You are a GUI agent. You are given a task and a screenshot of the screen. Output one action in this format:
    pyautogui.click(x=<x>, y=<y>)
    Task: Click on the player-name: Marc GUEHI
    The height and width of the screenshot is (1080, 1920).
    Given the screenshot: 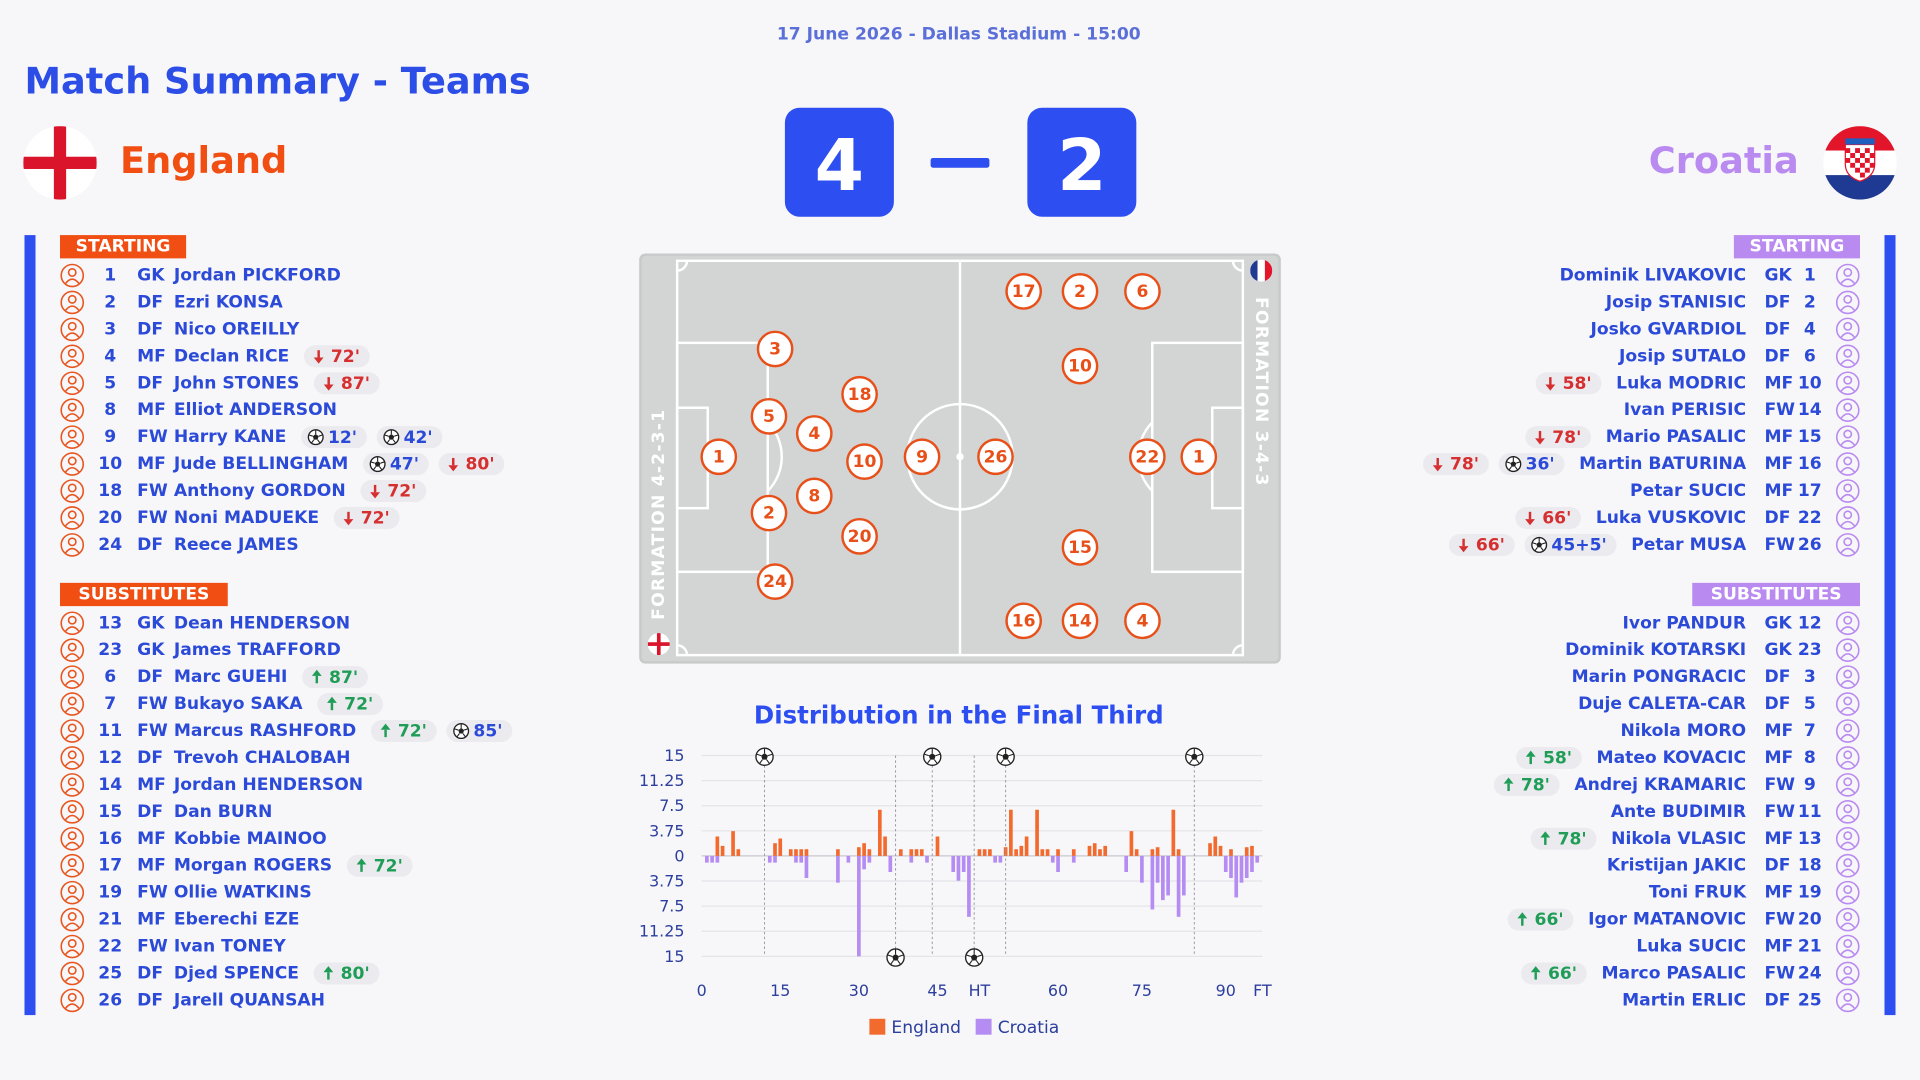 What is the action you would take?
    pyautogui.click(x=231, y=677)
    